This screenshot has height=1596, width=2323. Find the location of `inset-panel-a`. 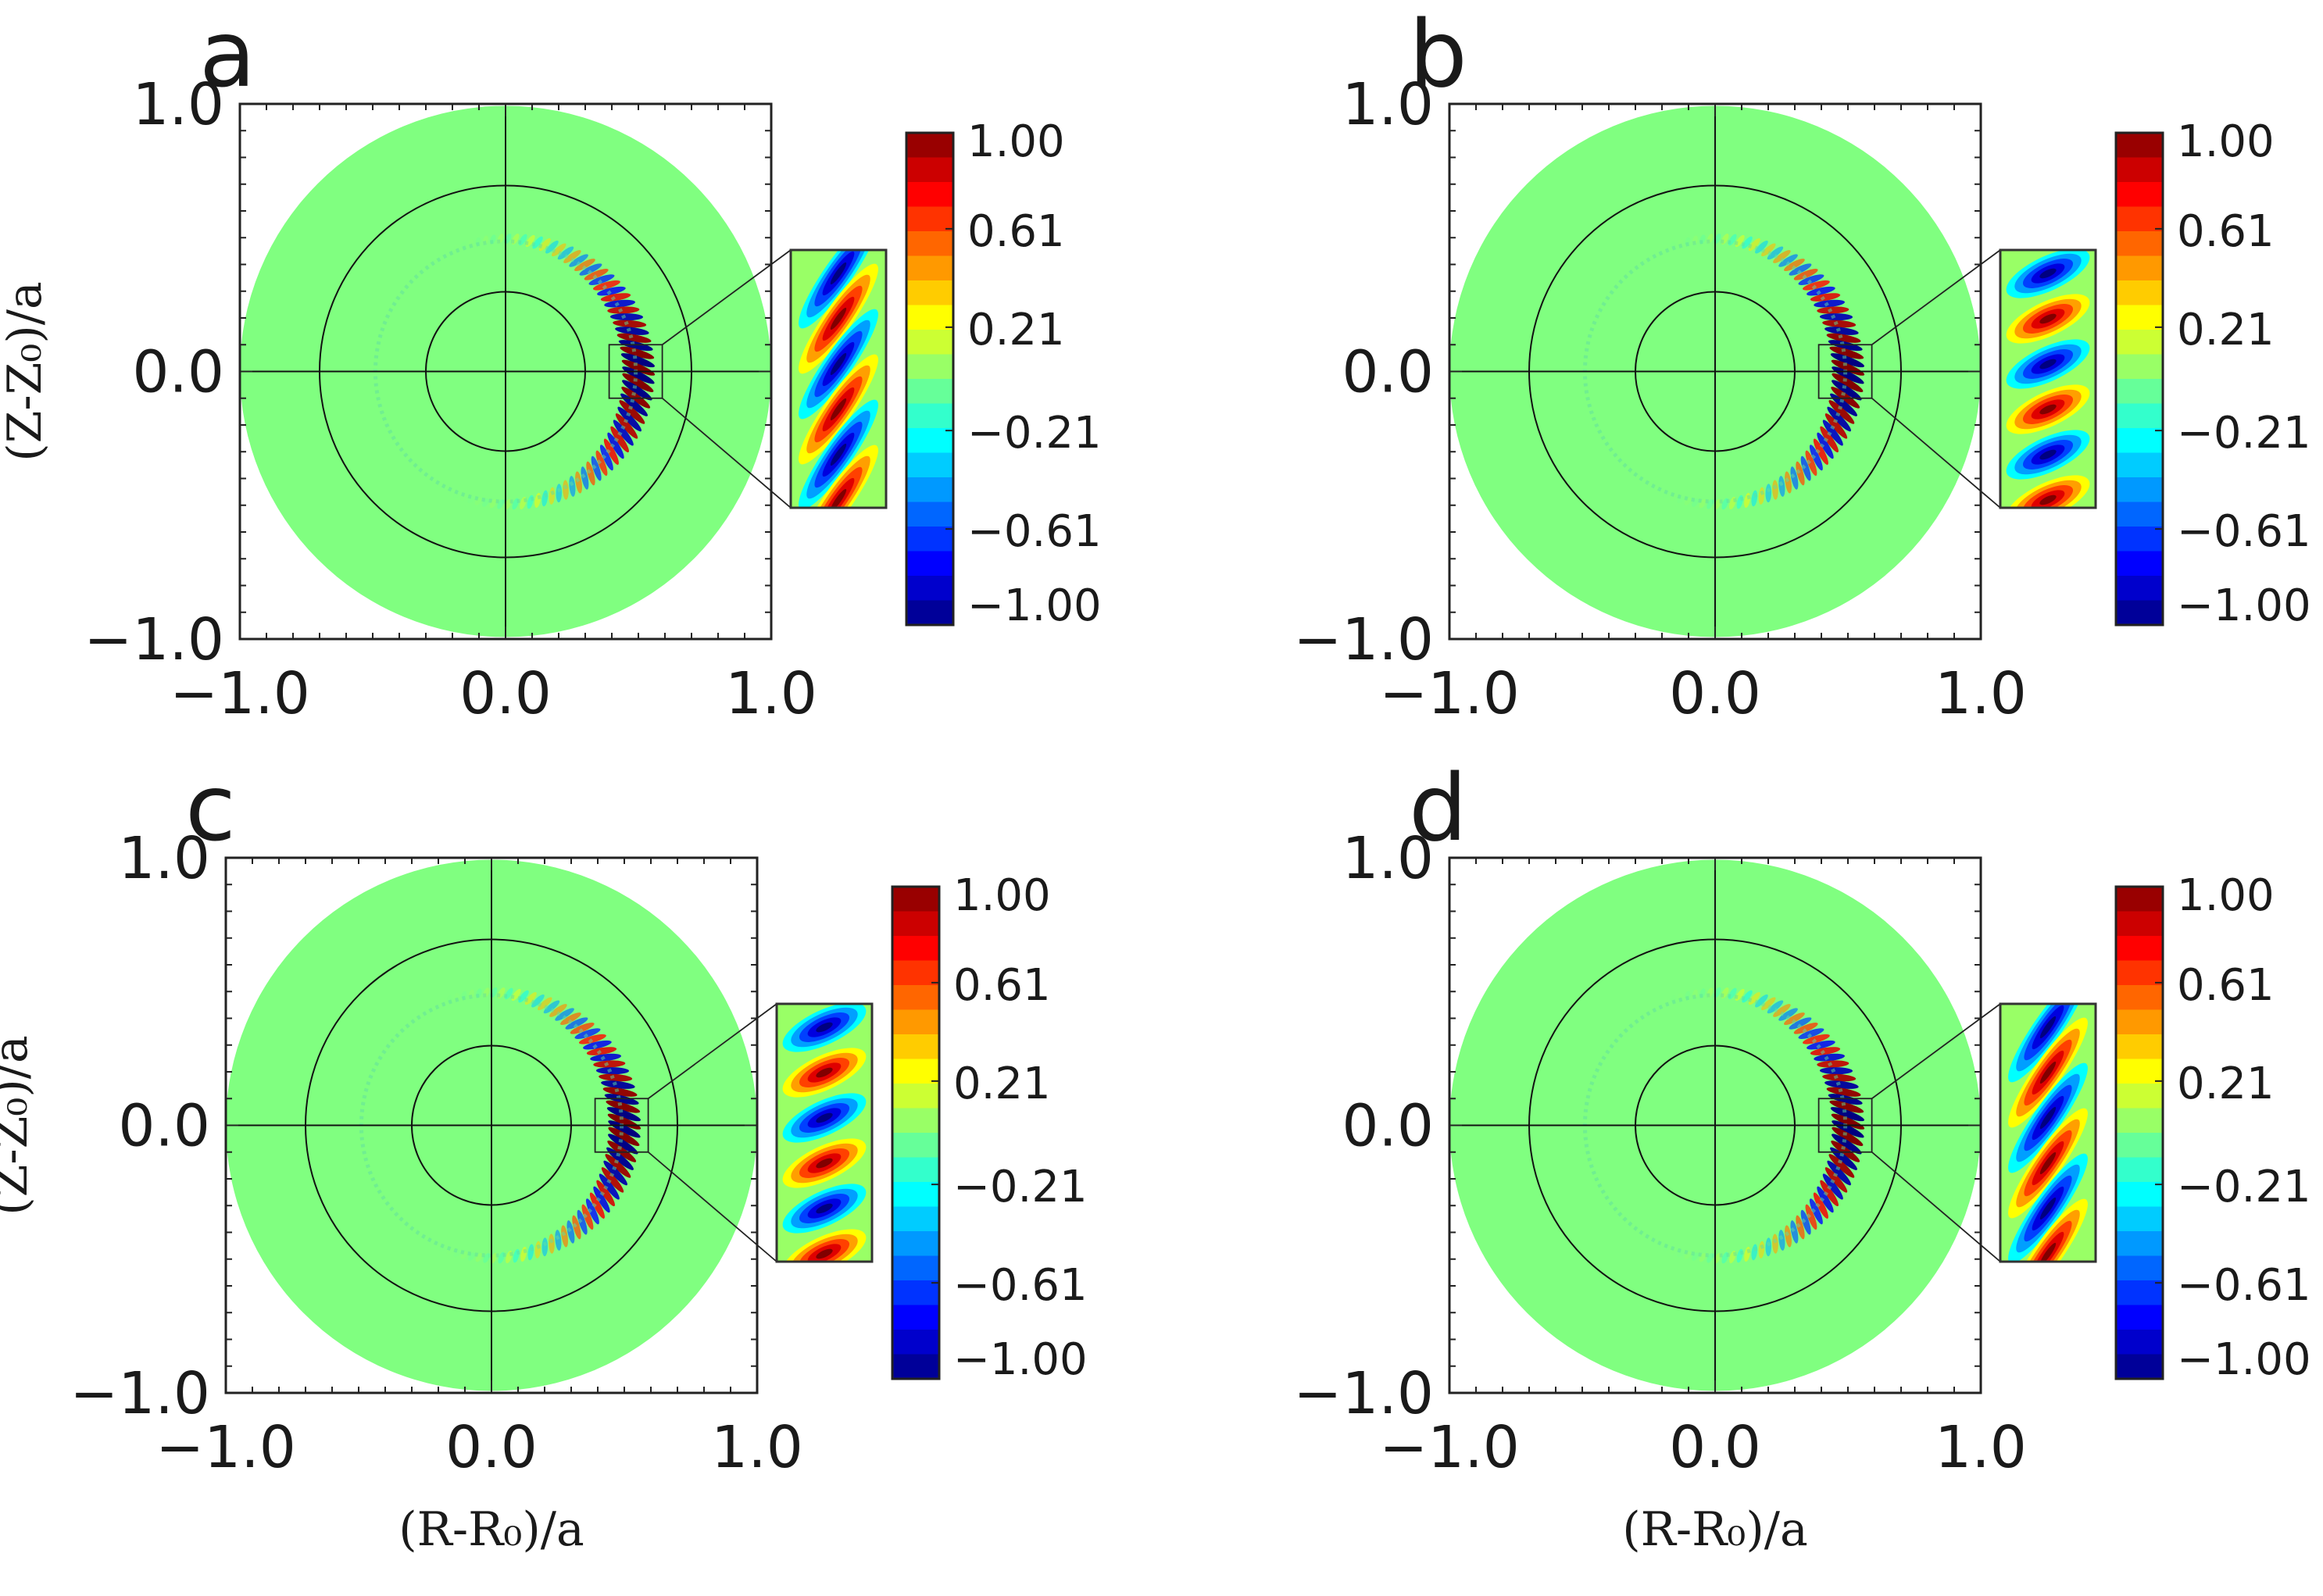

inset-panel-a is located at coordinates (839, 379).